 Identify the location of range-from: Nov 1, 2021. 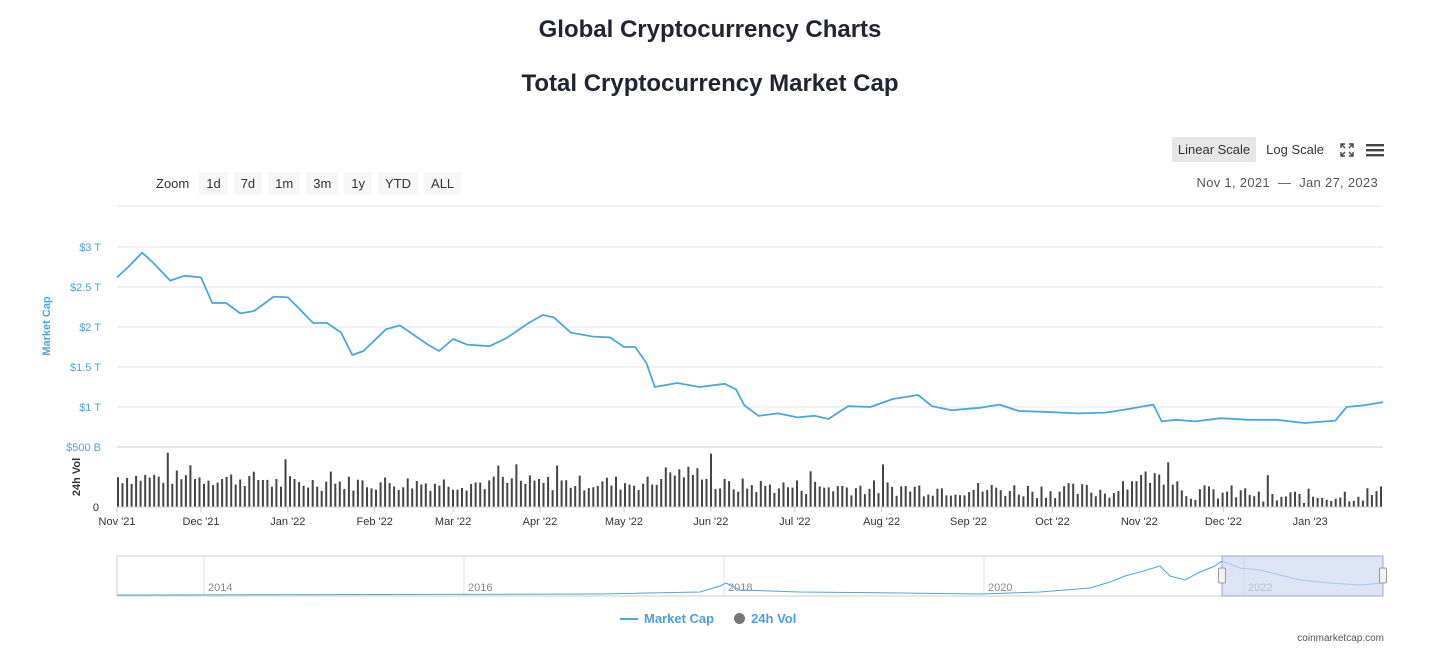
(1233, 182).